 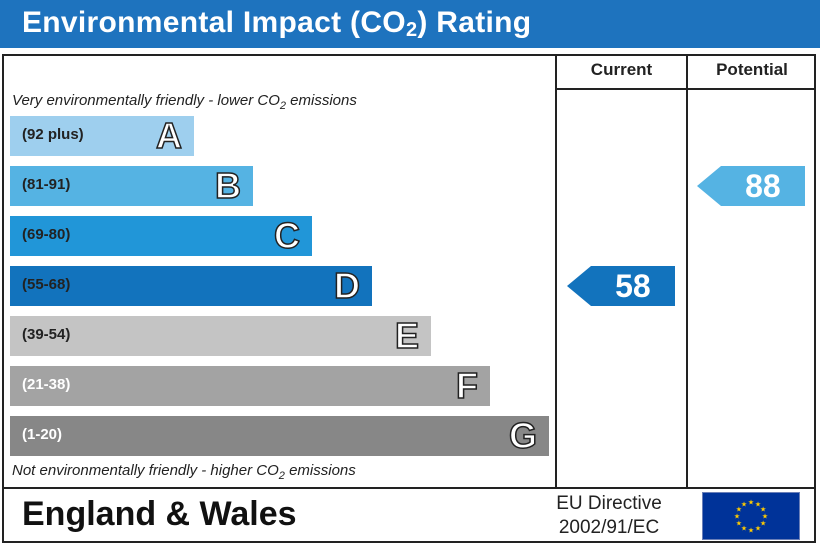 I want to click on column-potential: Potential, so click(x=752, y=69).